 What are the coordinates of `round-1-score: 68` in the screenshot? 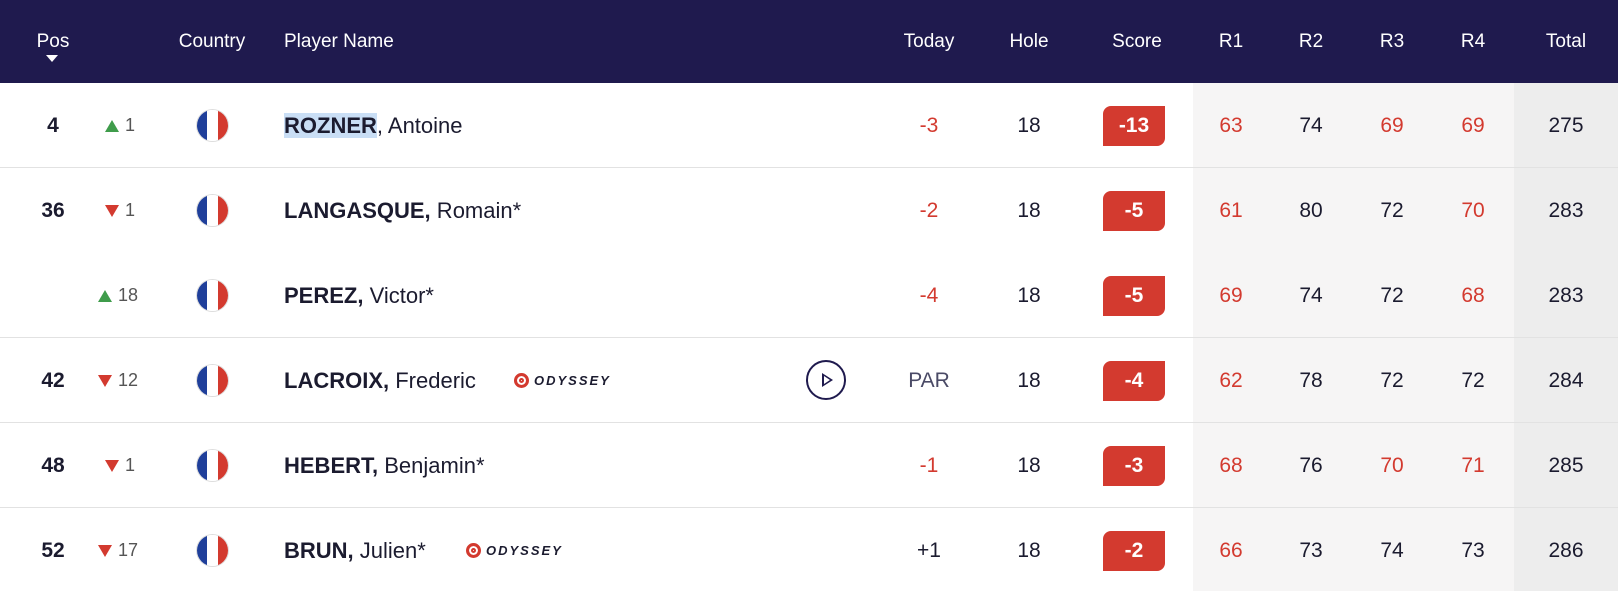 It's located at (1231, 465).